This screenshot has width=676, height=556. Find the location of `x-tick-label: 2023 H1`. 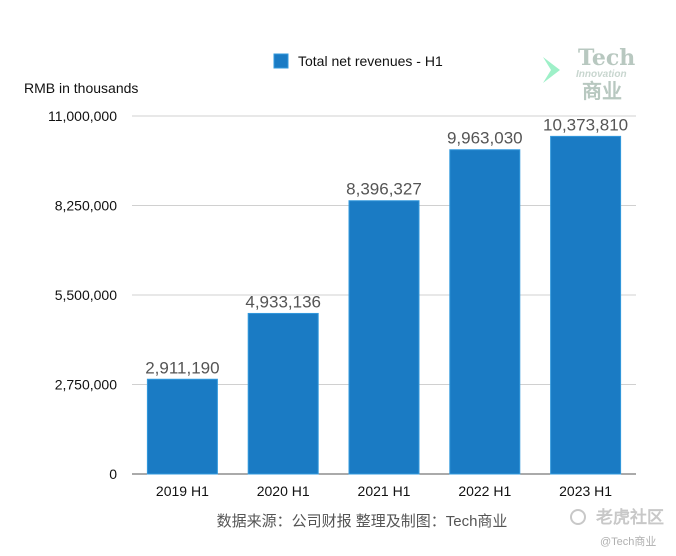

x-tick-label: 2023 H1 is located at coordinates (585, 491).